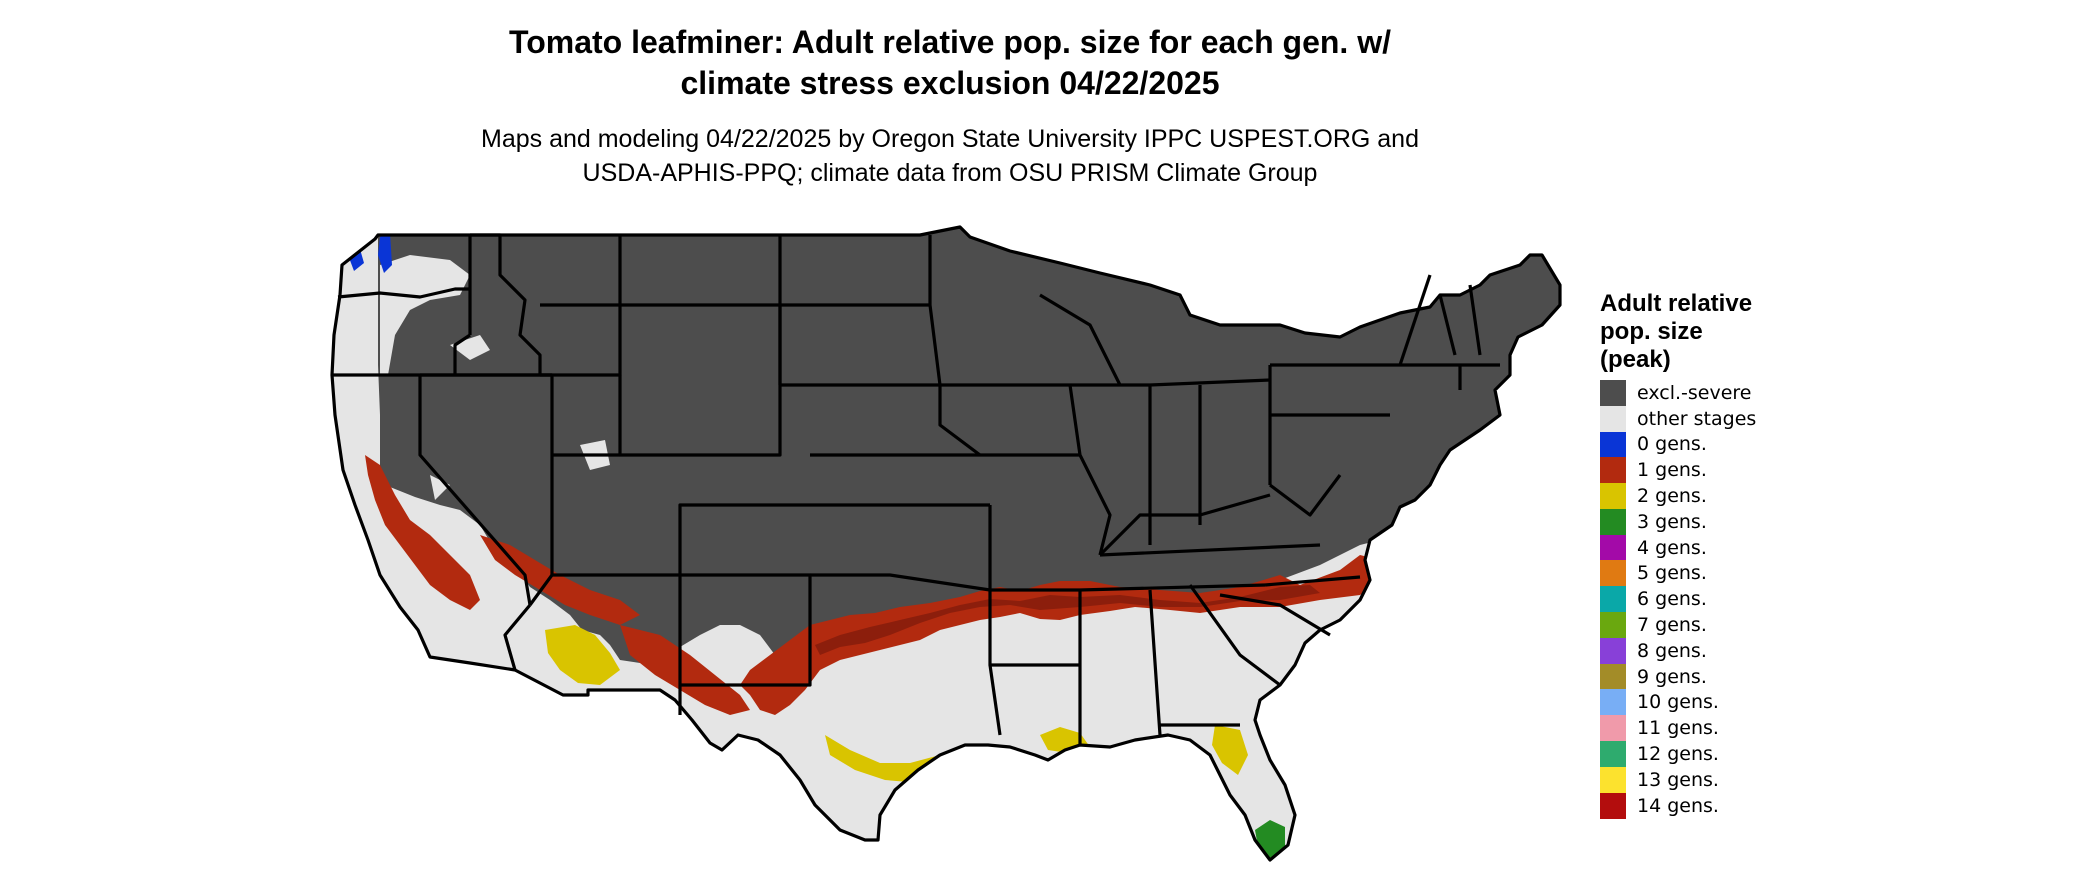 The height and width of the screenshot is (892, 2100). Describe the element at coordinates (1415, 320) in the screenshot. I see `border-ny-ne` at that location.